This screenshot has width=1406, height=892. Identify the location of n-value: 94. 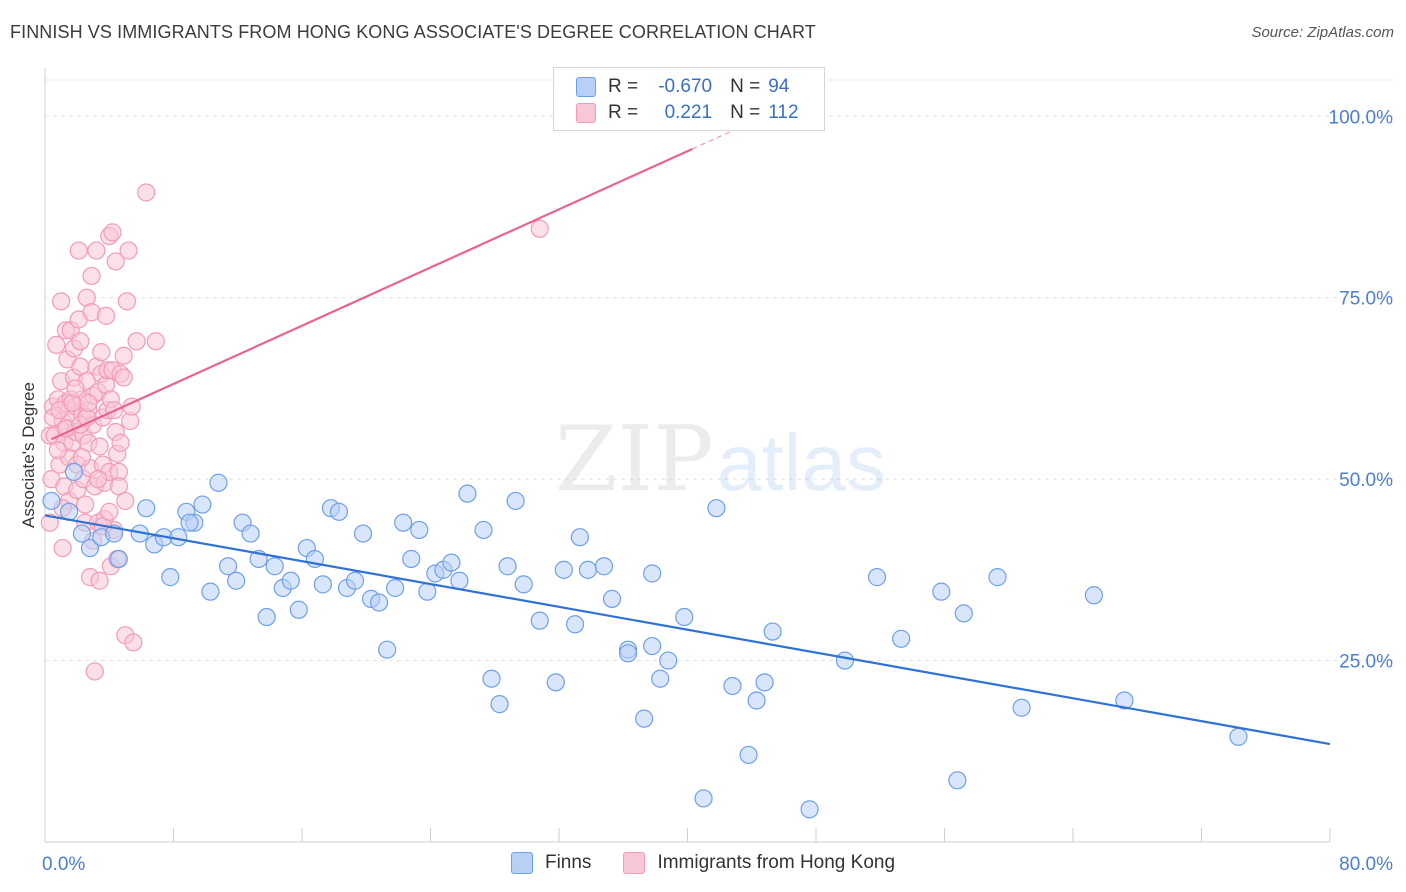
(779, 86).